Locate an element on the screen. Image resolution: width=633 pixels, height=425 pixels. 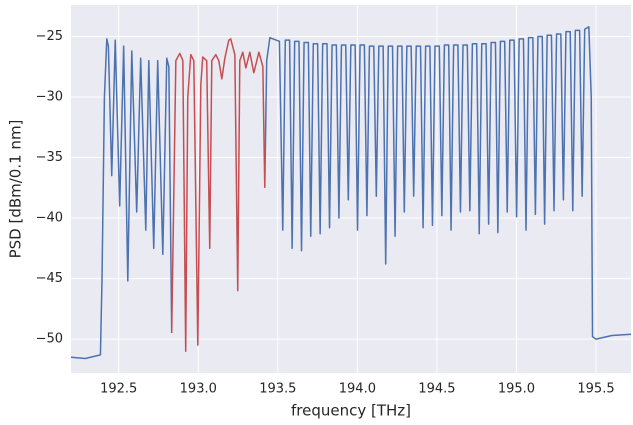
y-tick-label: −25 is located at coordinates (49, 36).